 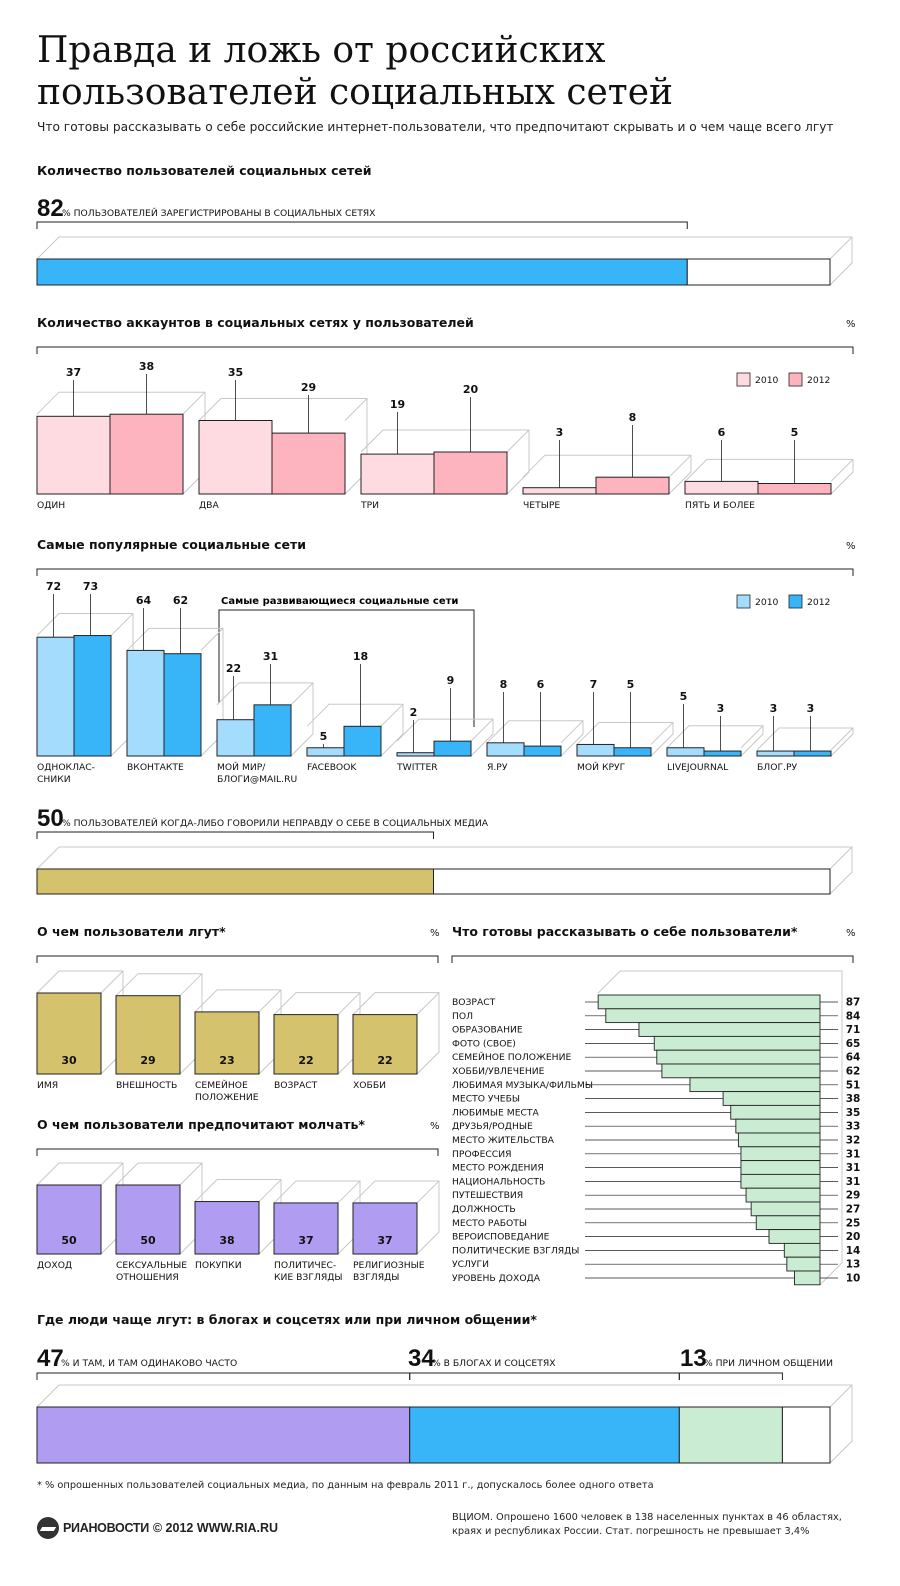 What do you see at coordinates (853, 1196) in the screenshot?
I see `tell-value-label: 29` at bounding box center [853, 1196].